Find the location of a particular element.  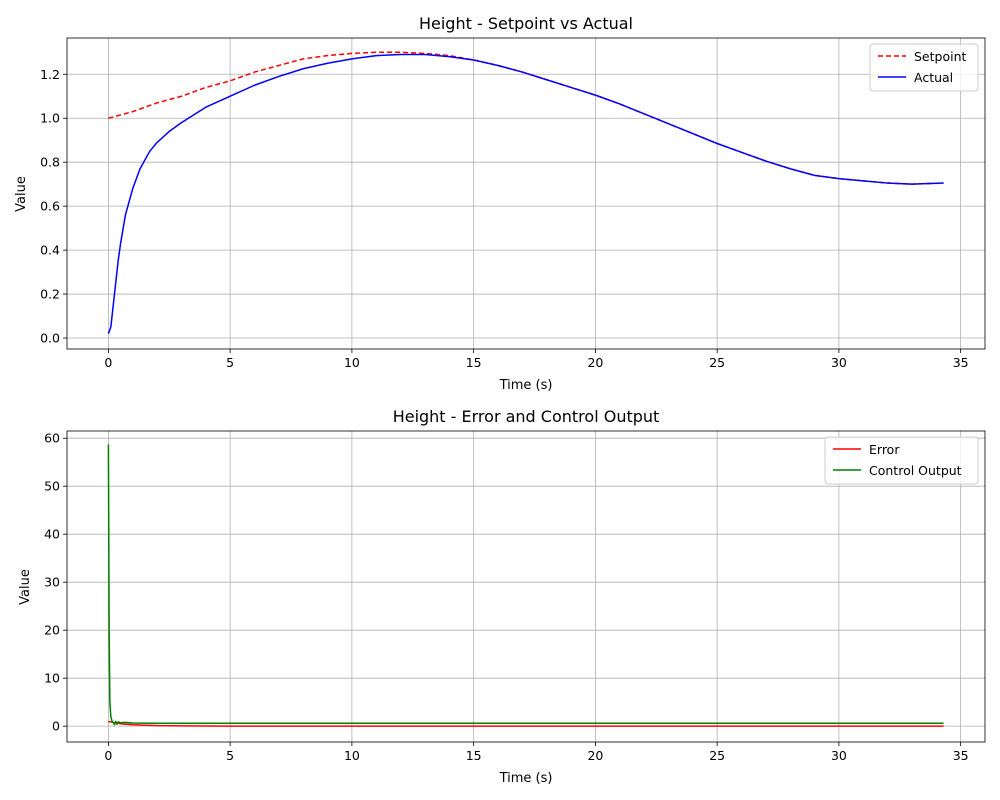

y-tick-label: 0.2 is located at coordinates (50, 294).